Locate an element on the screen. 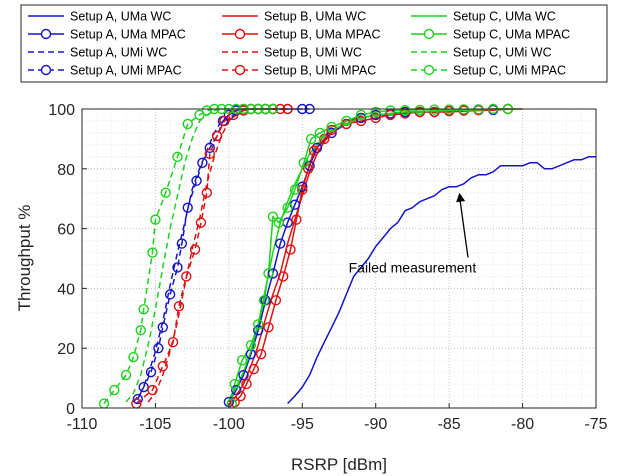 The height and width of the screenshot is (476, 628). legend-label-11: Setup C, UMi MPAC is located at coordinates (509, 71).